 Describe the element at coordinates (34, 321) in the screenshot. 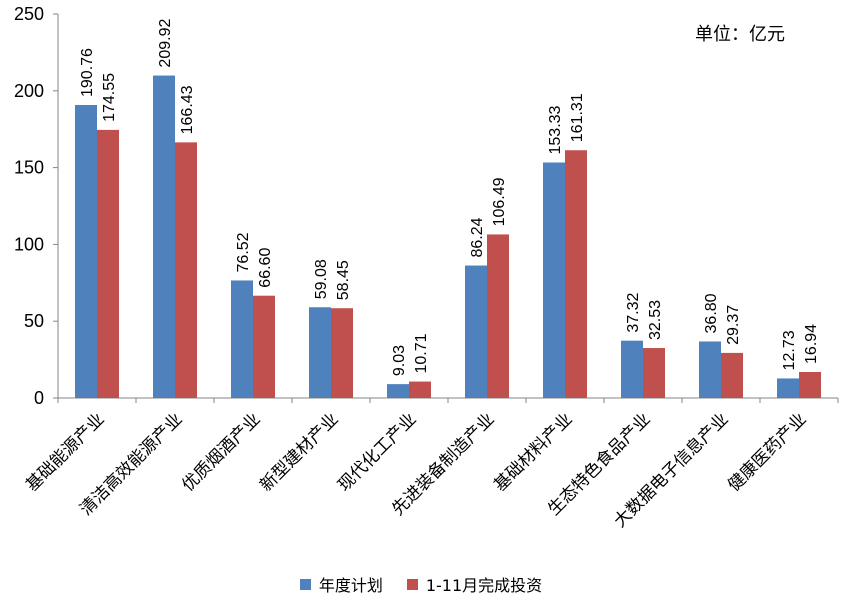

I see `y-tick-label: 50` at that location.